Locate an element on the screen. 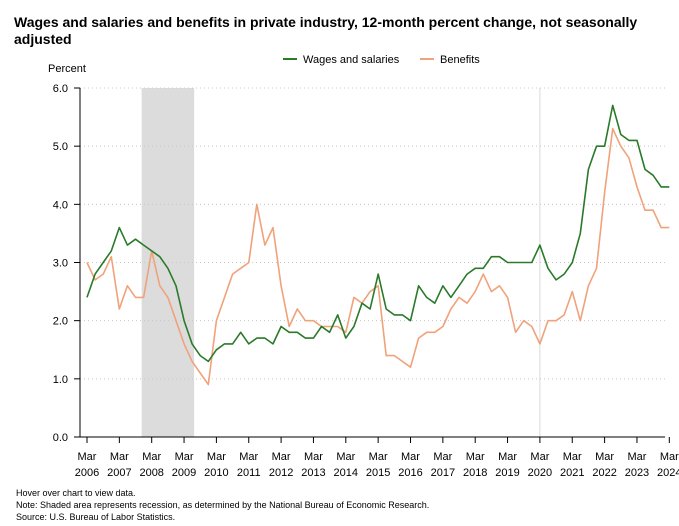  legend-item-wages-and-salaries: Wages and salaries is located at coordinates (341, 60).